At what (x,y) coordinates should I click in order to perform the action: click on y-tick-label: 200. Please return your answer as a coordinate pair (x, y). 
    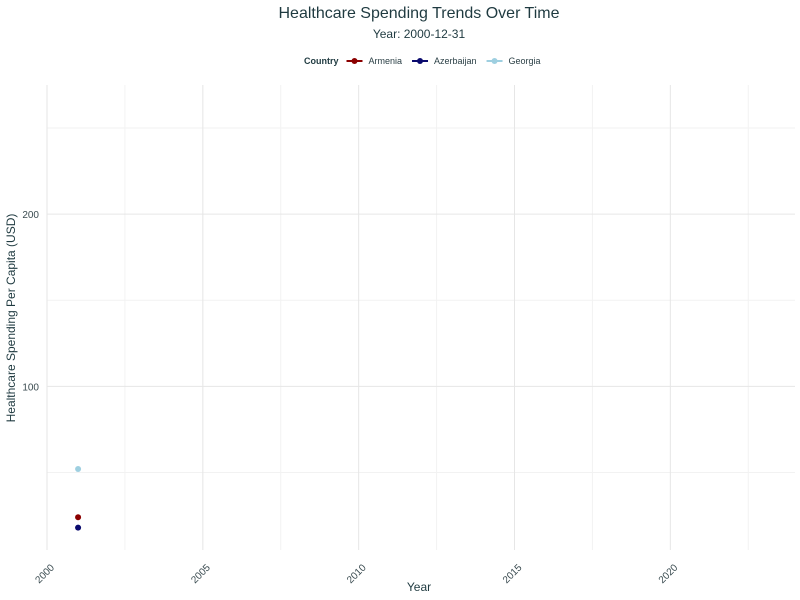
    Looking at the image, I should click on (30, 215).